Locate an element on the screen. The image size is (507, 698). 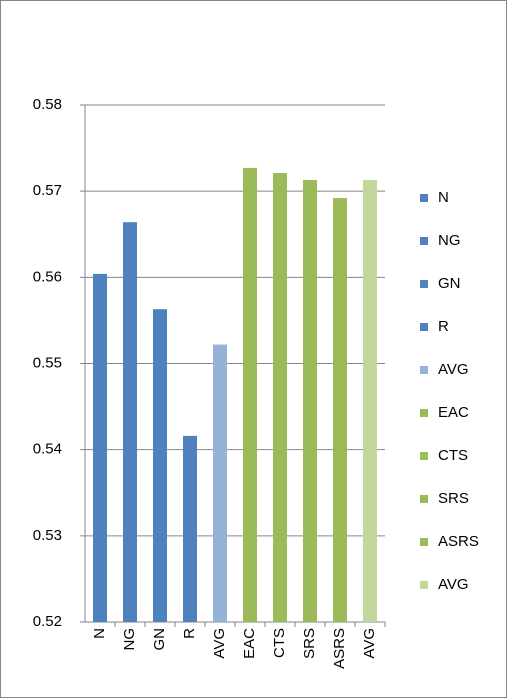
x-tick-label: ASRS is located at coordinates (339, 648).